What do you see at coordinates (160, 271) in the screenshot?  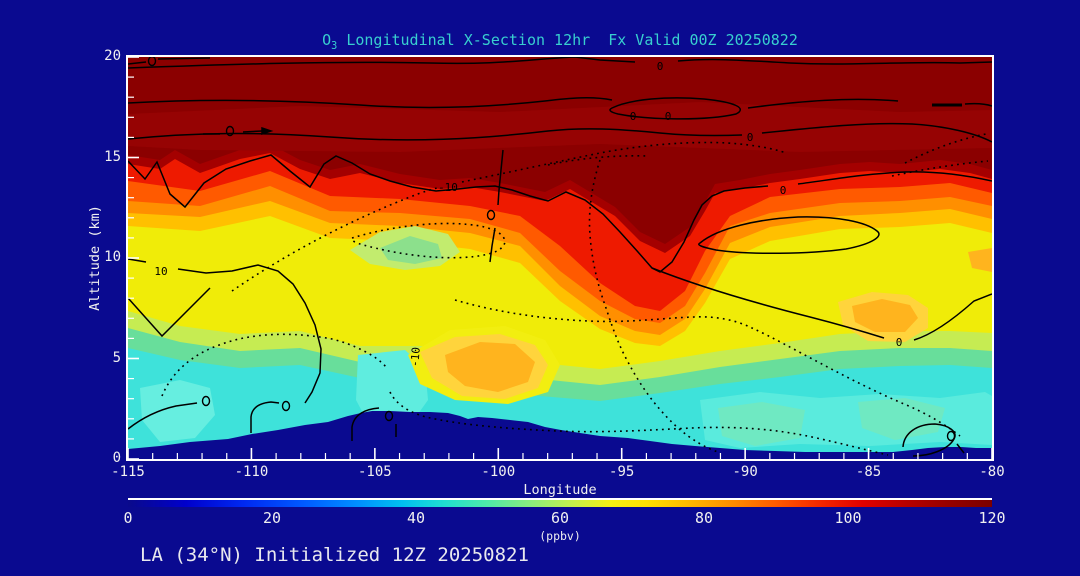 I see `contour-label: 10` at bounding box center [160, 271].